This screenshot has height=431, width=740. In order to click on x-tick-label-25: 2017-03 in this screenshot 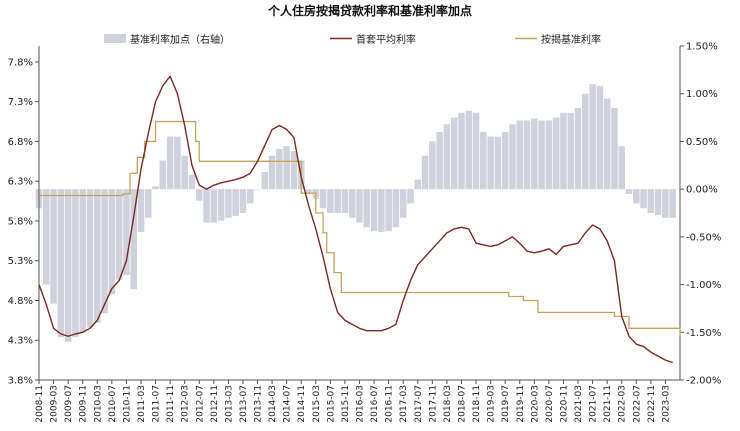, I will do `click(404, 404)`.